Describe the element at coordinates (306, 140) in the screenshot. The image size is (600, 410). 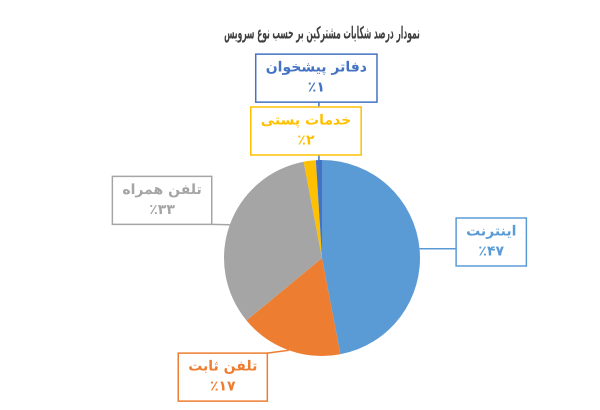
I see `data-label: ٪۲` at that location.